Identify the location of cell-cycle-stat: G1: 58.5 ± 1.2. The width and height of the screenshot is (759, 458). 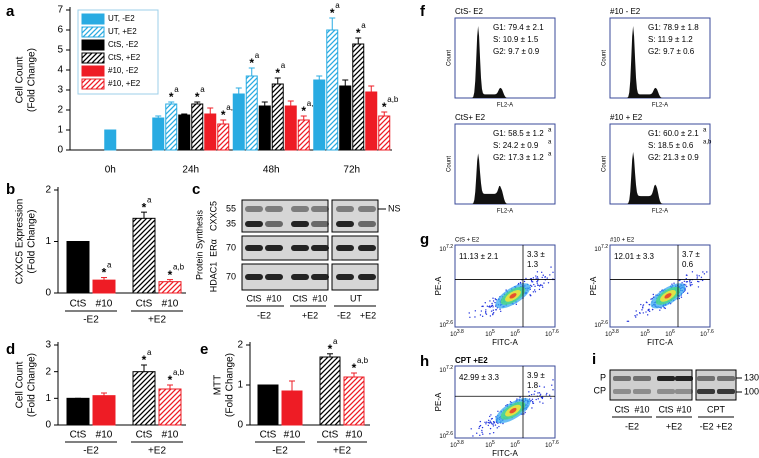
(518, 133).